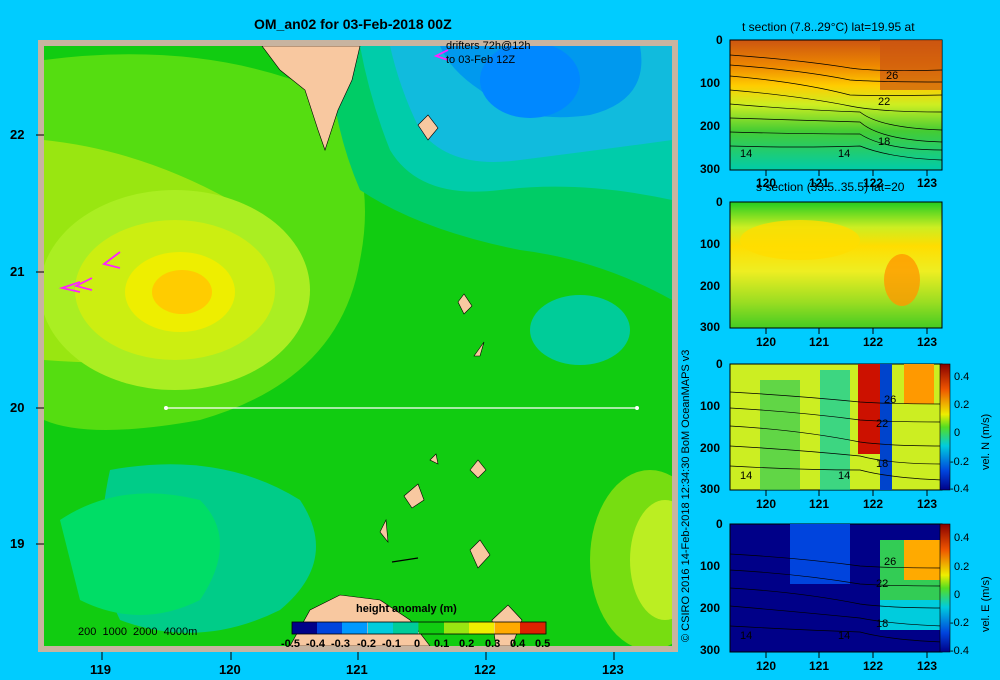  What do you see at coordinates (230, 669) in the screenshot?
I see `lon-tick: 120` at bounding box center [230, 669].